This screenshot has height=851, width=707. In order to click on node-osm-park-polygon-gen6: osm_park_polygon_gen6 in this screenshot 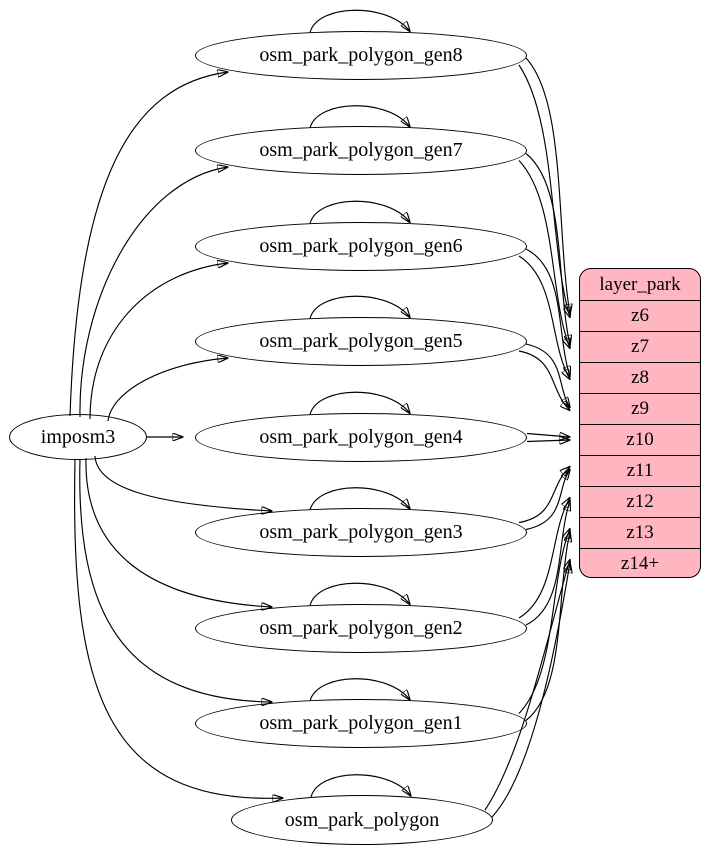, I will do `click(361, 246)`.